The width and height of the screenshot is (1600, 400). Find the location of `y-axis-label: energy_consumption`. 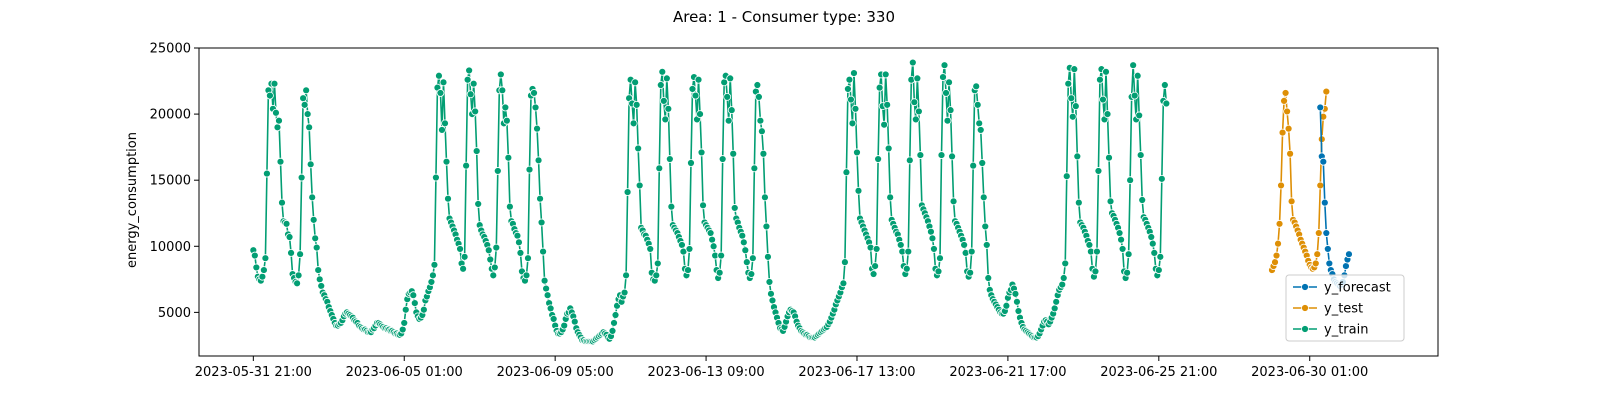

y-axis-label: energy_consumption is located at coordinates (132, 200).